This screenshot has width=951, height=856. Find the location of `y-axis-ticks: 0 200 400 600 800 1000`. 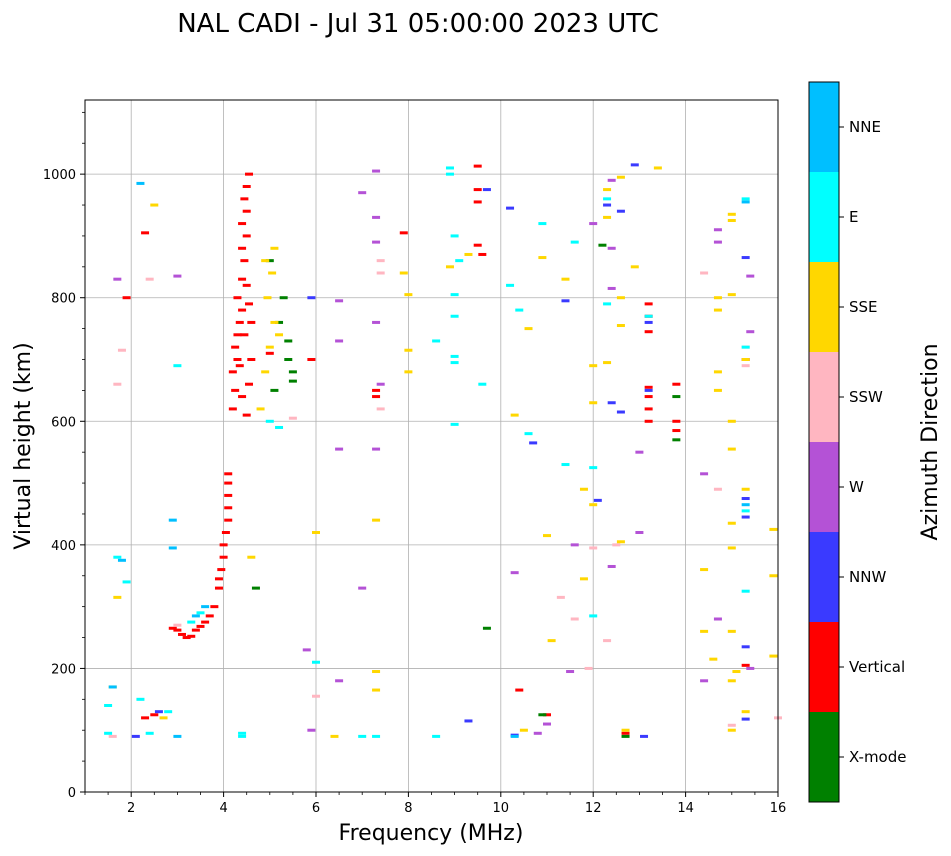

y-axis-ticks: 0 200 400 600 800 1000 is located at coordinates (64, 456).